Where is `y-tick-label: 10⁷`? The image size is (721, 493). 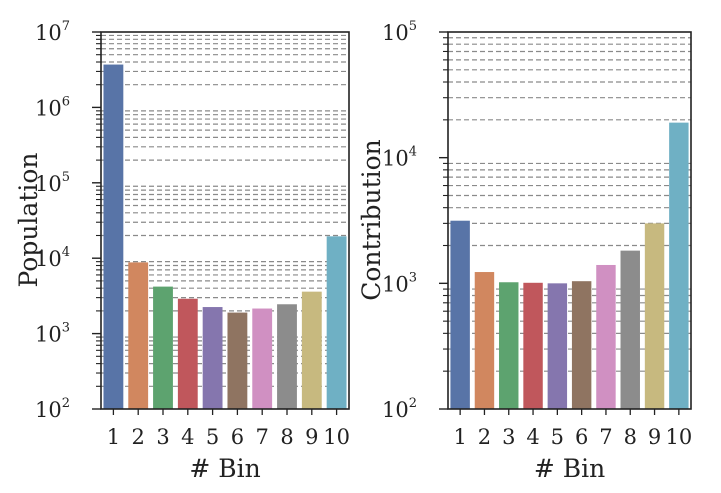 y-tick-label: 10⁷ is located at coordinates (52, 32).